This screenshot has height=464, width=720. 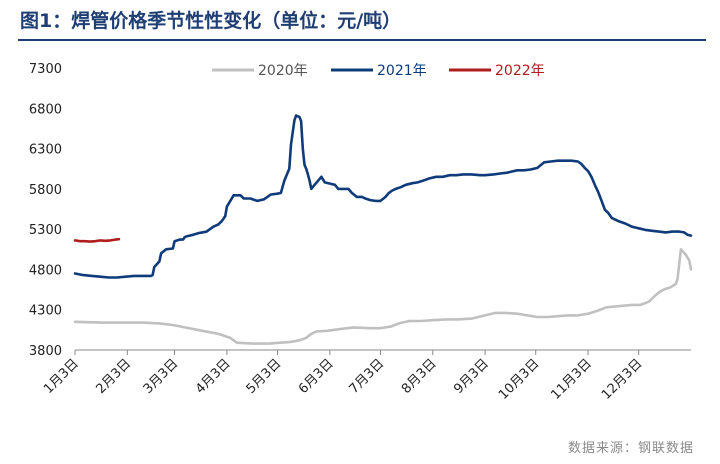 What do you see at coordinates (362, 40) in the screenshot?
I see `title-underline` at bounding box center [362, 40].